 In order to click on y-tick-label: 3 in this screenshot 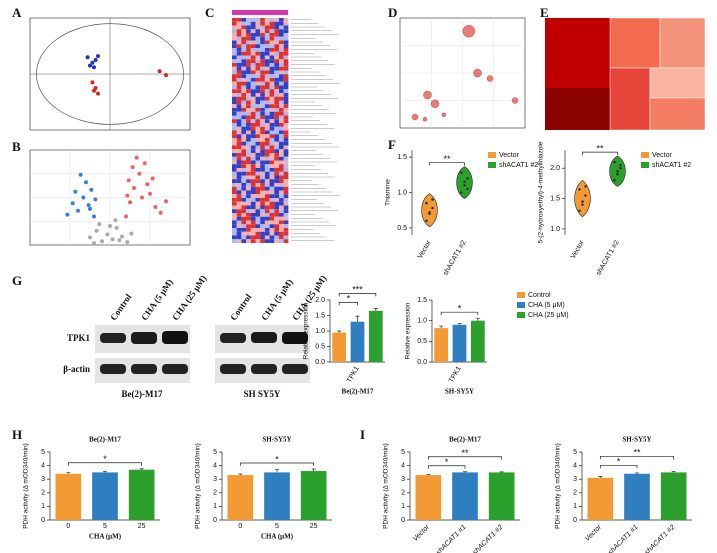, I will do `click(575, 479)`.